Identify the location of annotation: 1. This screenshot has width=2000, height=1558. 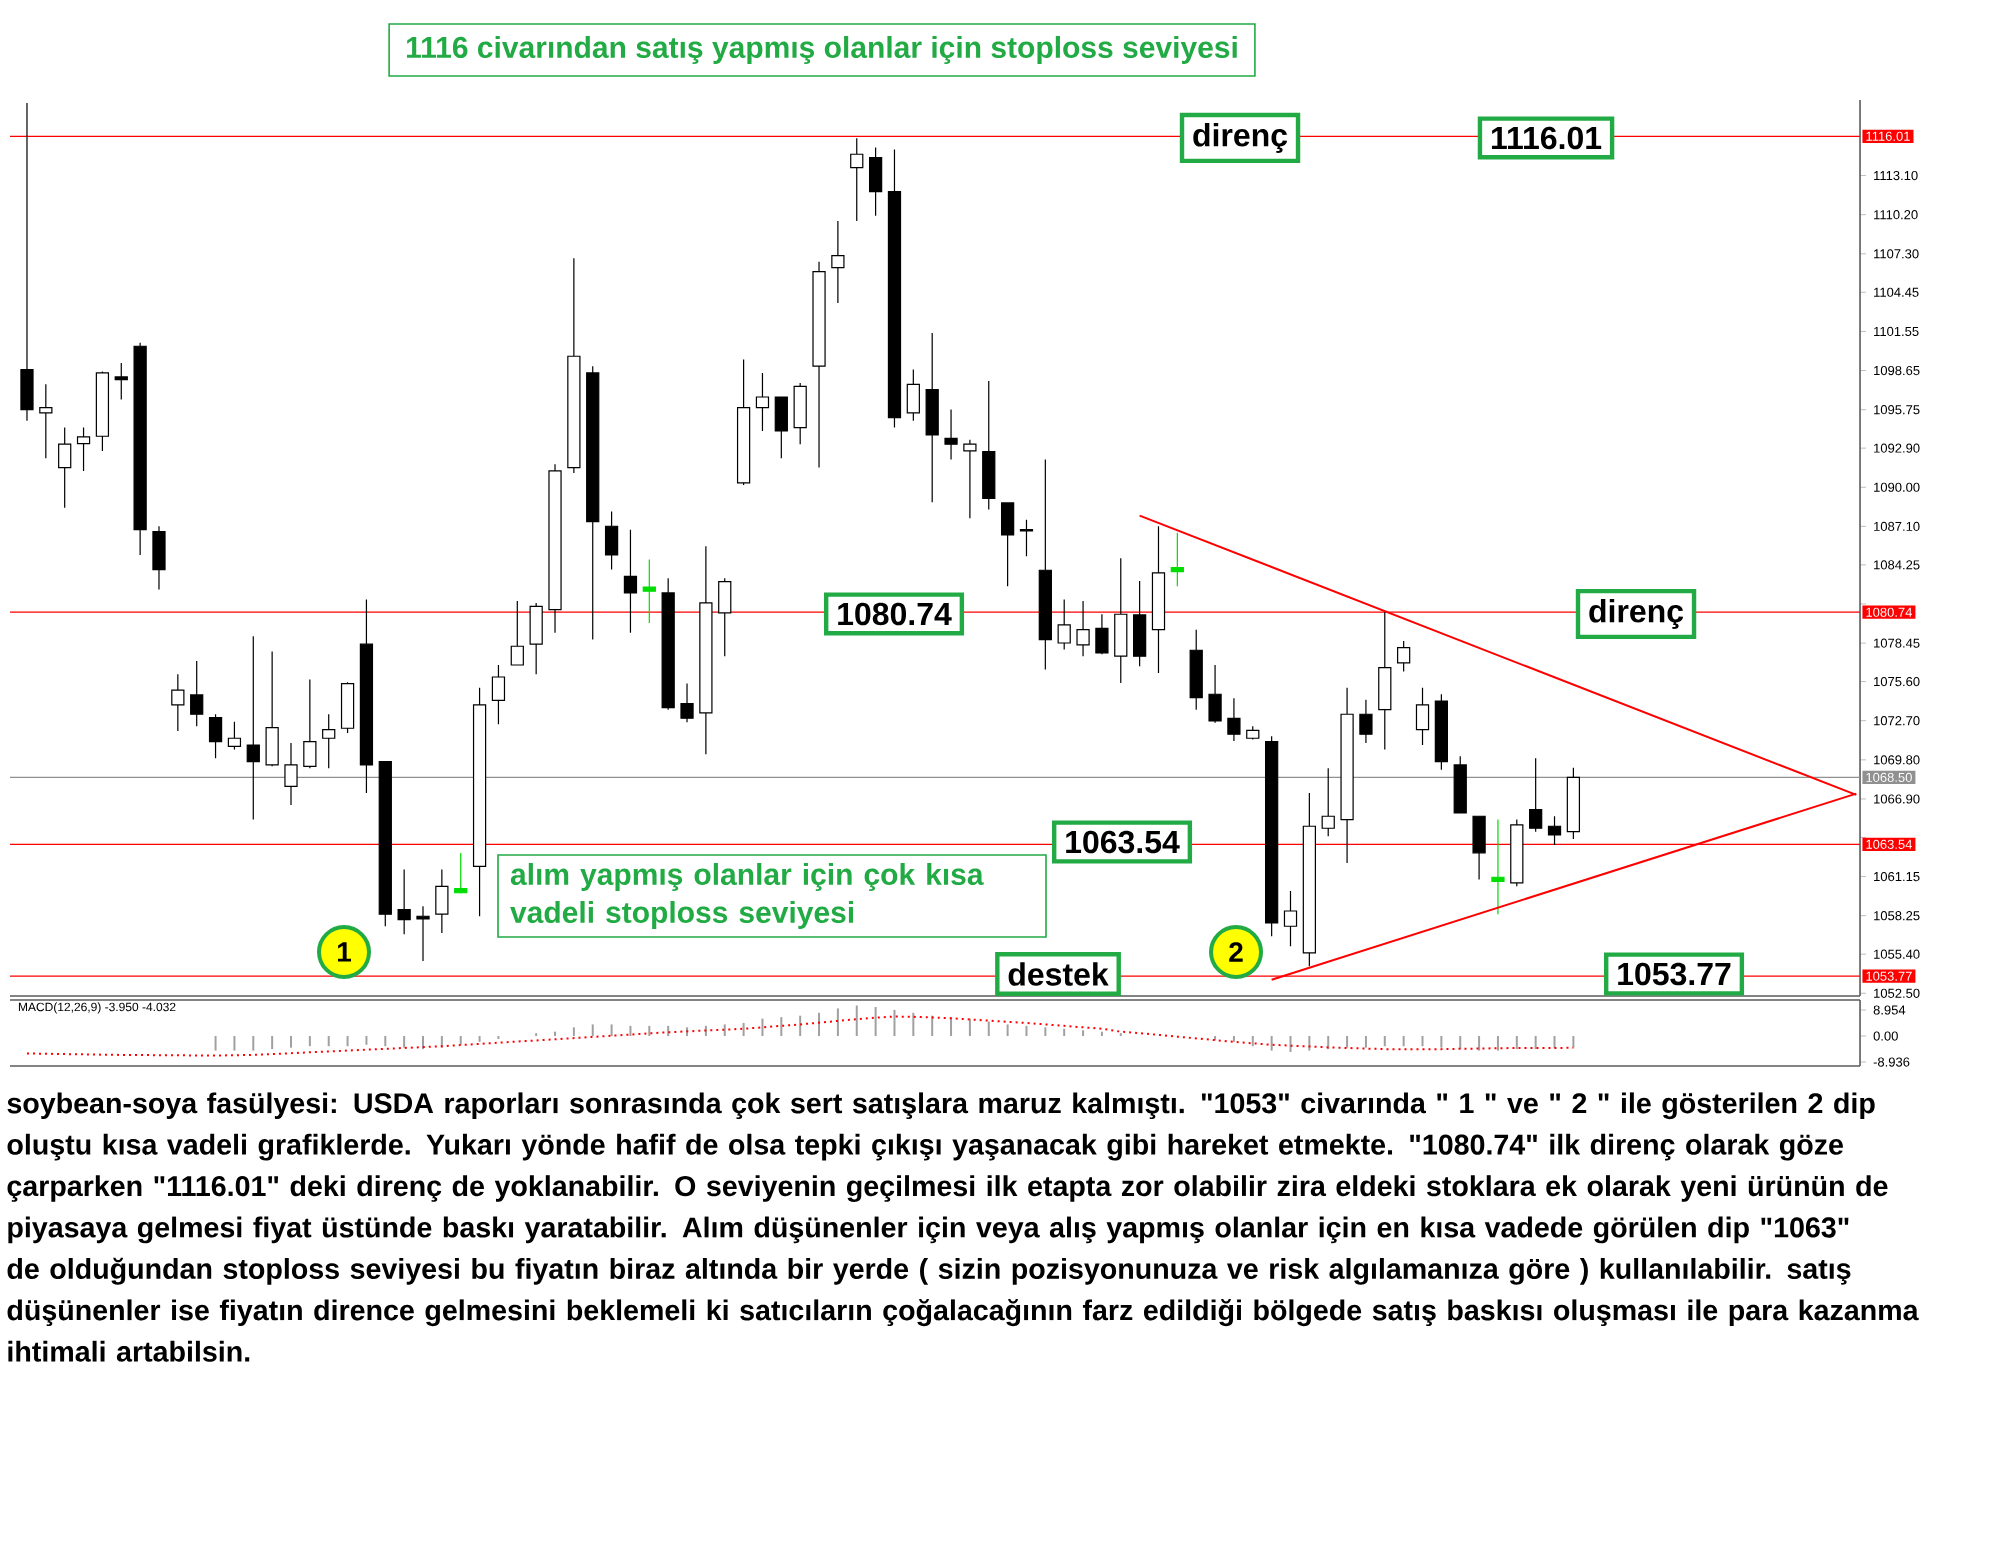
(344, 952).